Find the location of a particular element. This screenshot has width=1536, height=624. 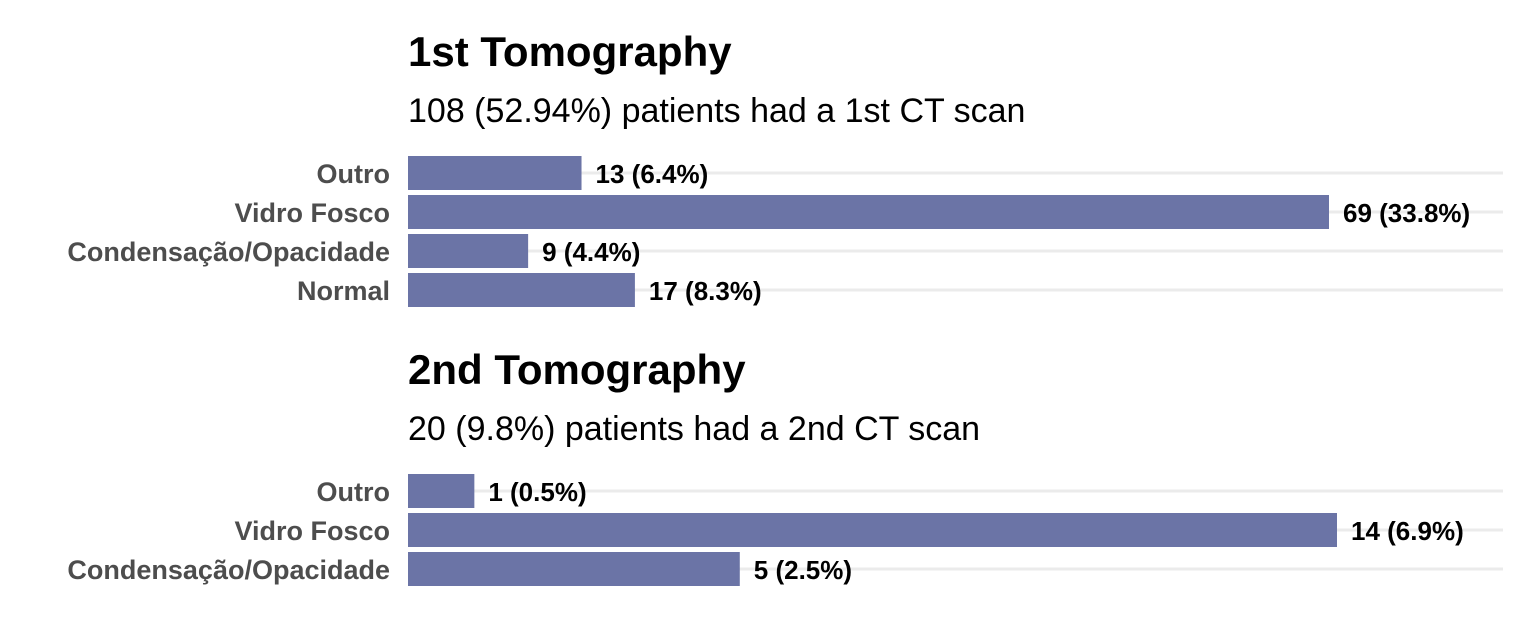

panel-title: 1st Tomography is located at coordinates (570, 51).